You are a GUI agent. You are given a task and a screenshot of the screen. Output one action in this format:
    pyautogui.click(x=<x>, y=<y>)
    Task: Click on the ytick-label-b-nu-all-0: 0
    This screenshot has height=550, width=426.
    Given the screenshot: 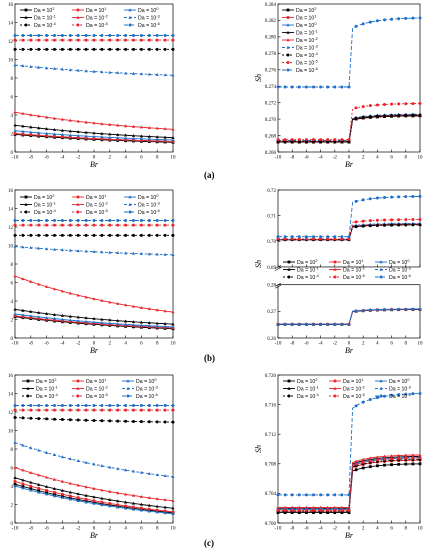 What is the action you would take?
    pyautogui.click(x=12, y=339)
    